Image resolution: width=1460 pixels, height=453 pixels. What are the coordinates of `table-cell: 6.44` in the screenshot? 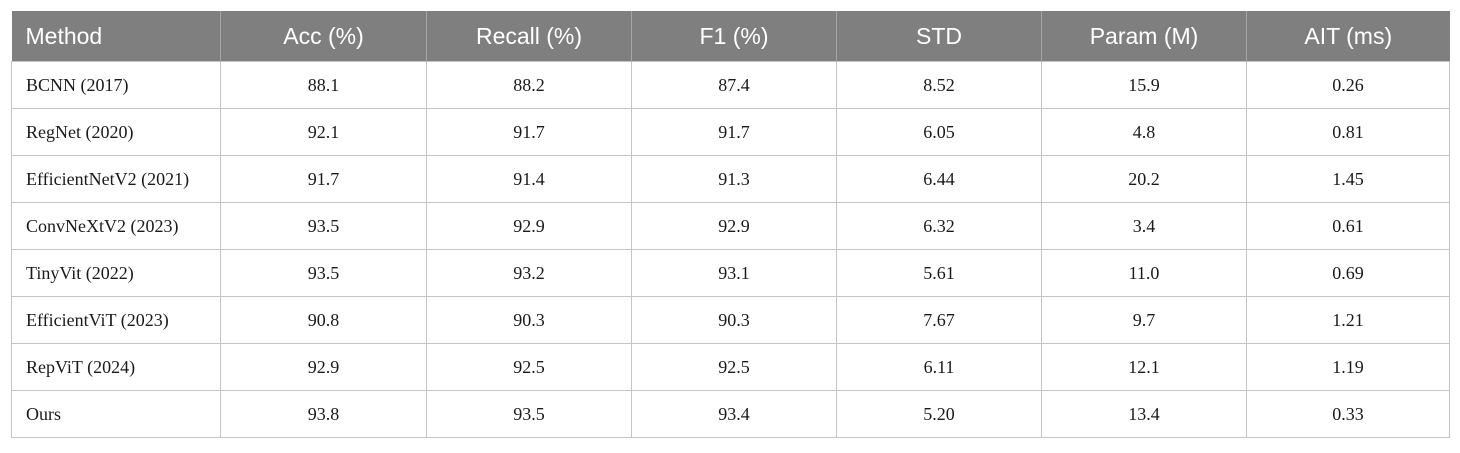 It's located at (939, 179).